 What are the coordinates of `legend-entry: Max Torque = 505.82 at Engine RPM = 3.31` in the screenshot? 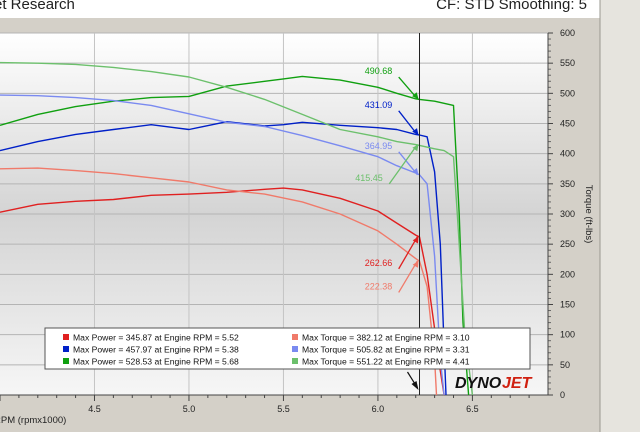 It's located at (386, 350).